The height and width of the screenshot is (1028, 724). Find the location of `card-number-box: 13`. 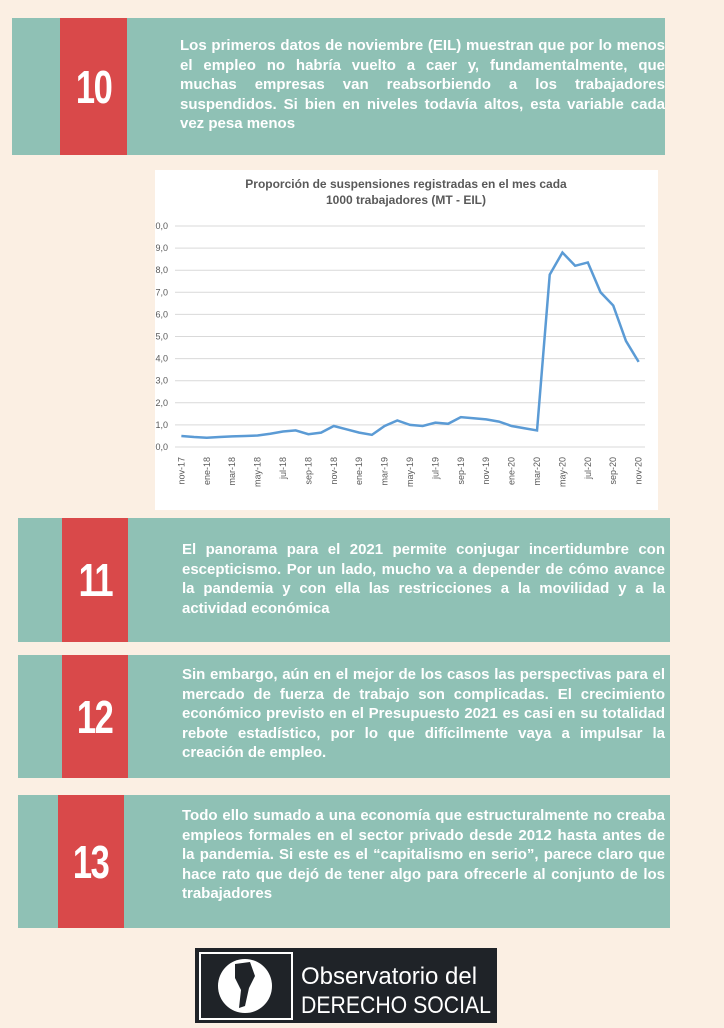

card-number-box: 13 is located at coordinates (91, 861).